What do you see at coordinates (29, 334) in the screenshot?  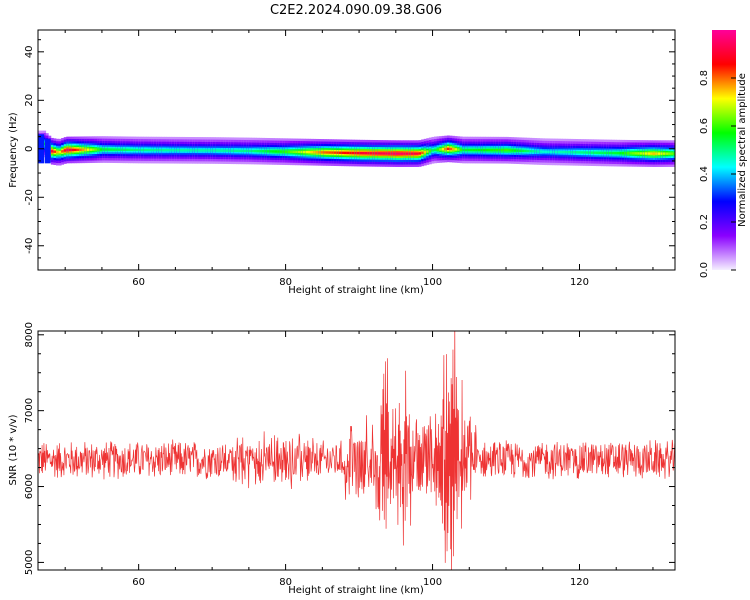 I see `snr-ytick-label: 8000` at bounding box center [29, 334].